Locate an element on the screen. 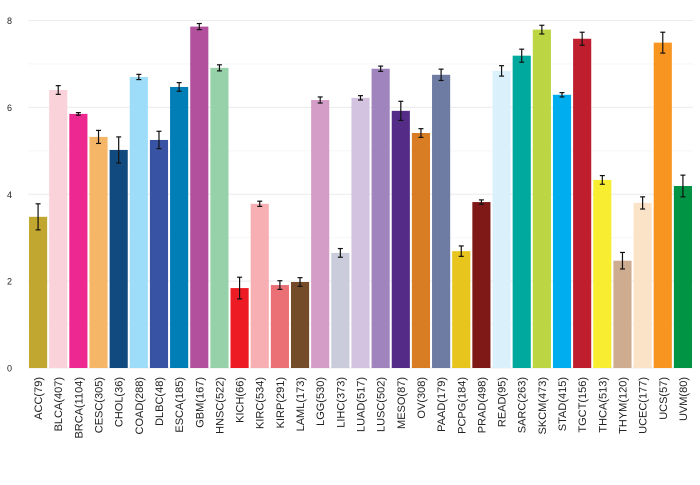 The image size is (700, 485). x-tick-label: CHOL(36) is located at coordinates (120, 402).